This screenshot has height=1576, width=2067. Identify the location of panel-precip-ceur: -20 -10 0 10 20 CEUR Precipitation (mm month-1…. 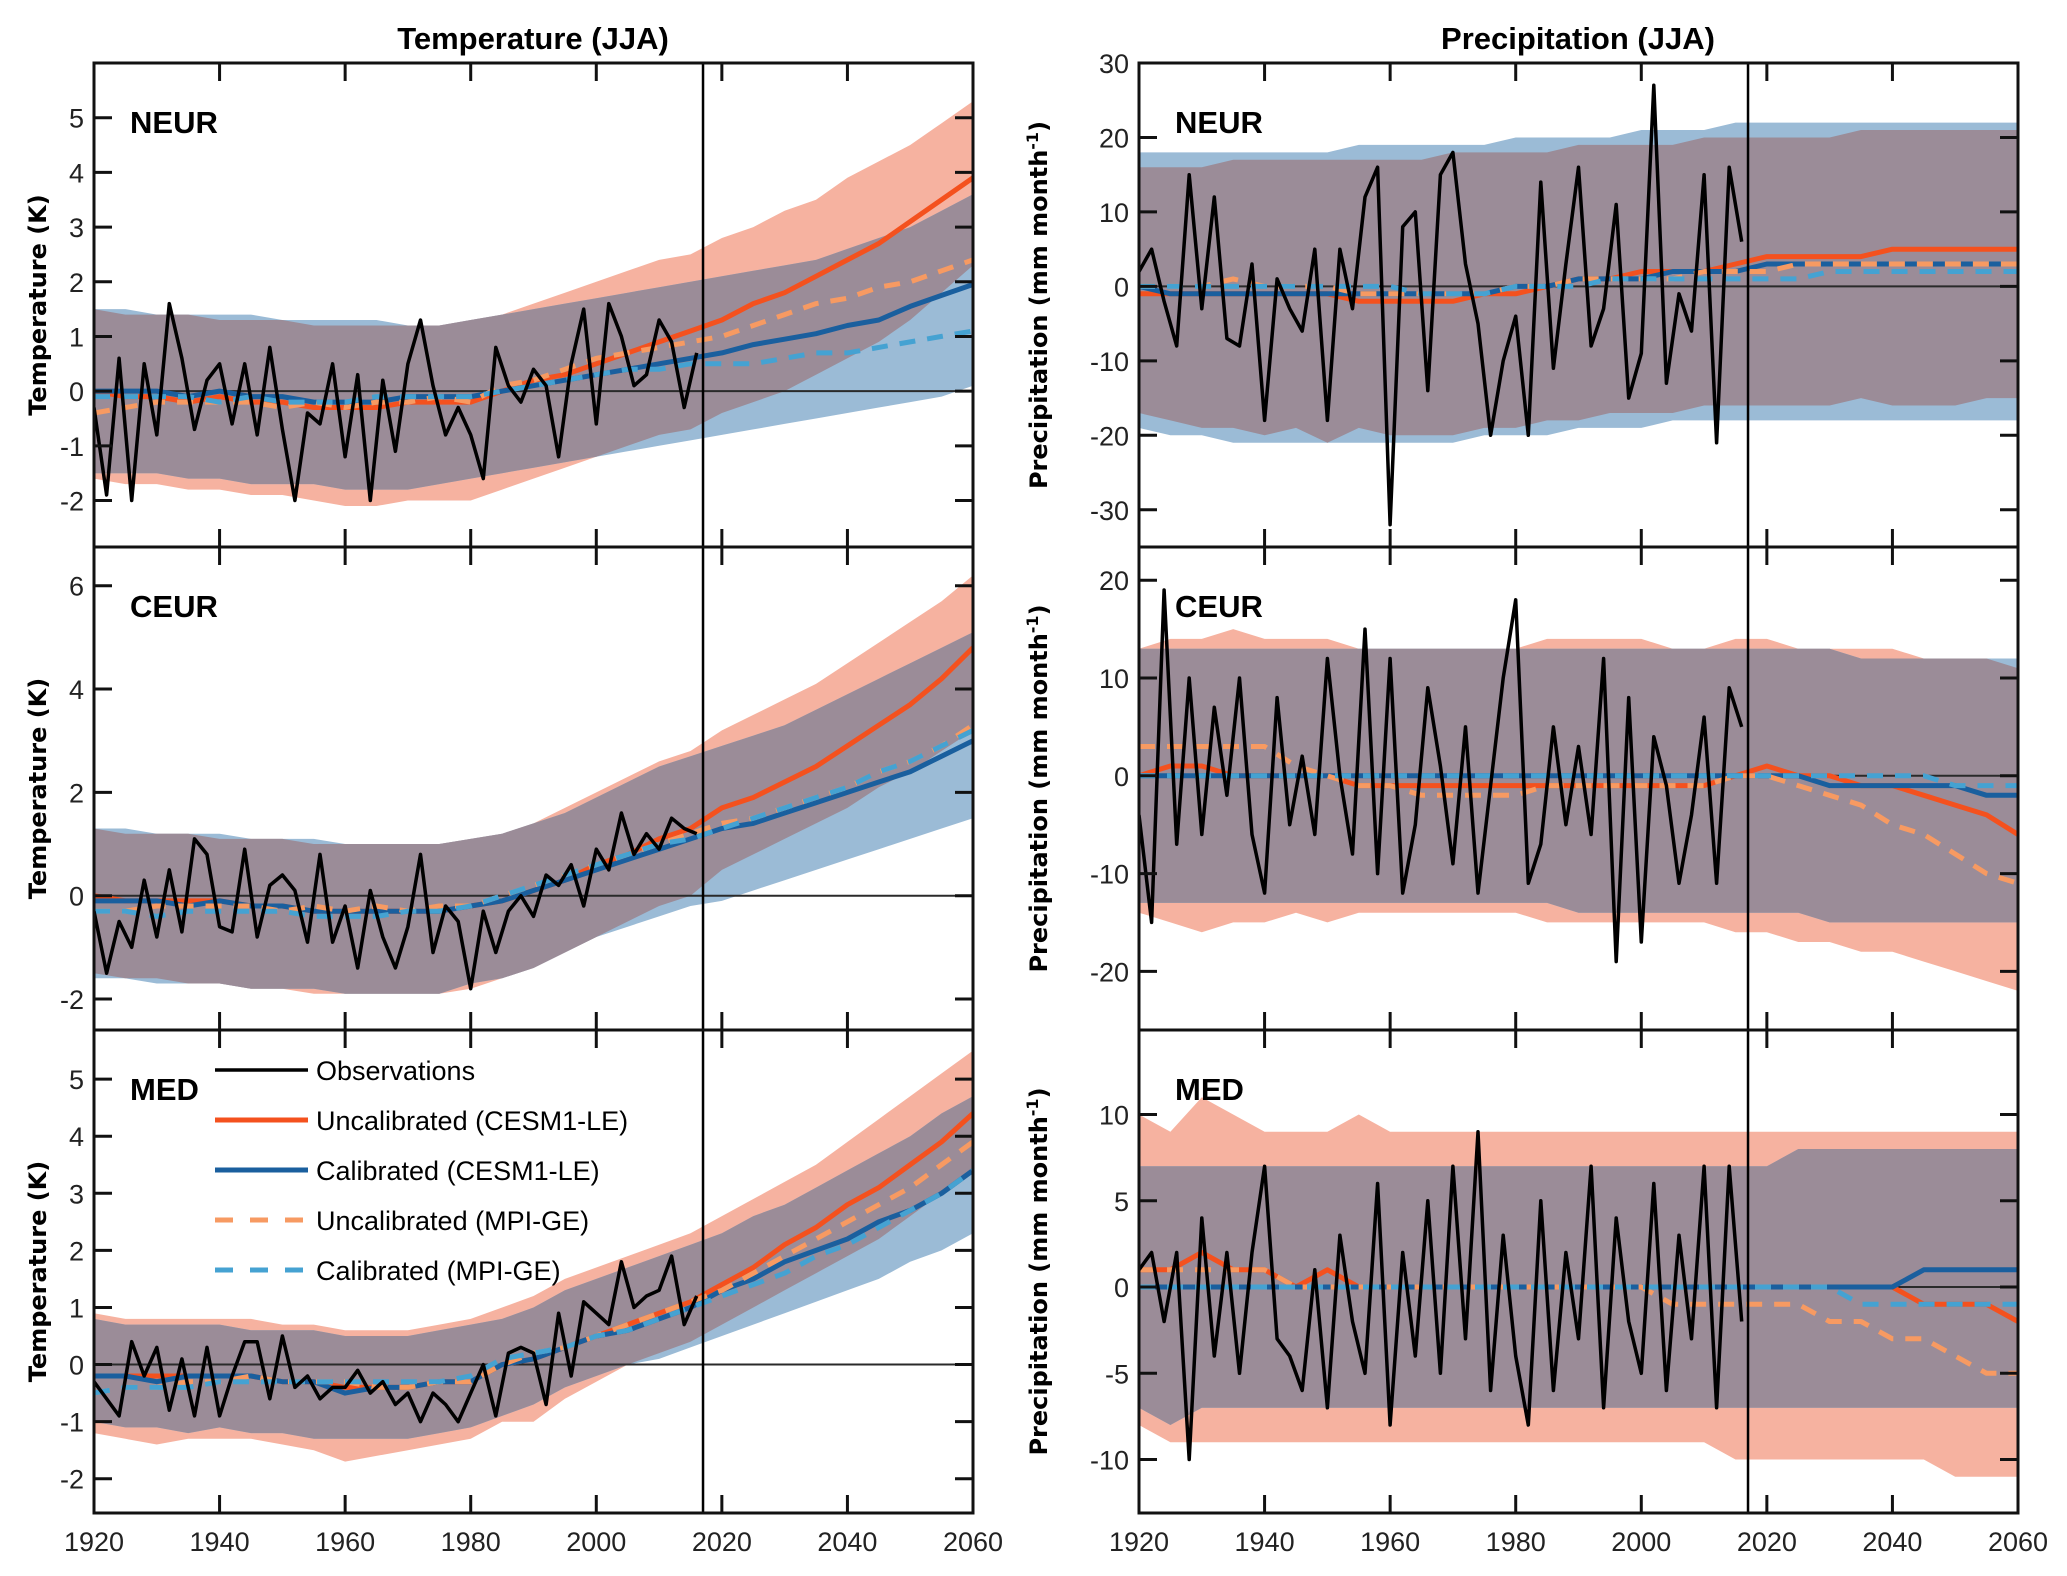
(1521, 788).